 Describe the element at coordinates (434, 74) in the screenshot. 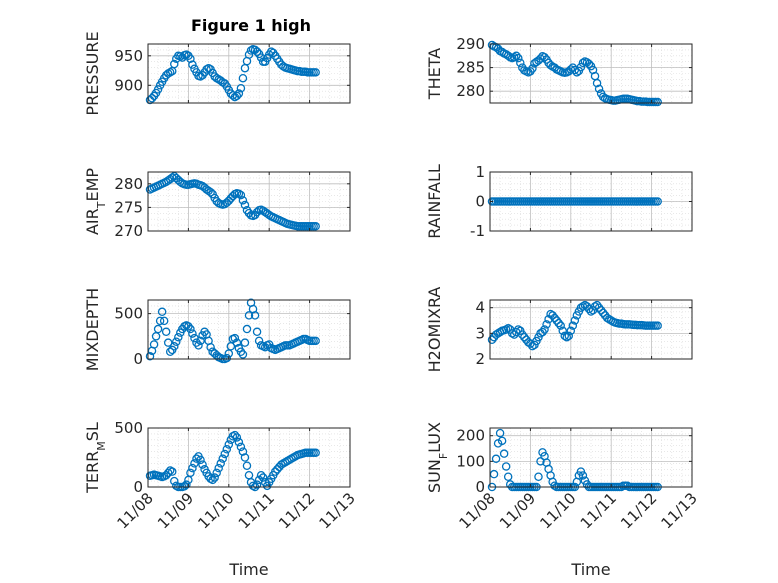

I see `y-axis-label: THETA` at that location.